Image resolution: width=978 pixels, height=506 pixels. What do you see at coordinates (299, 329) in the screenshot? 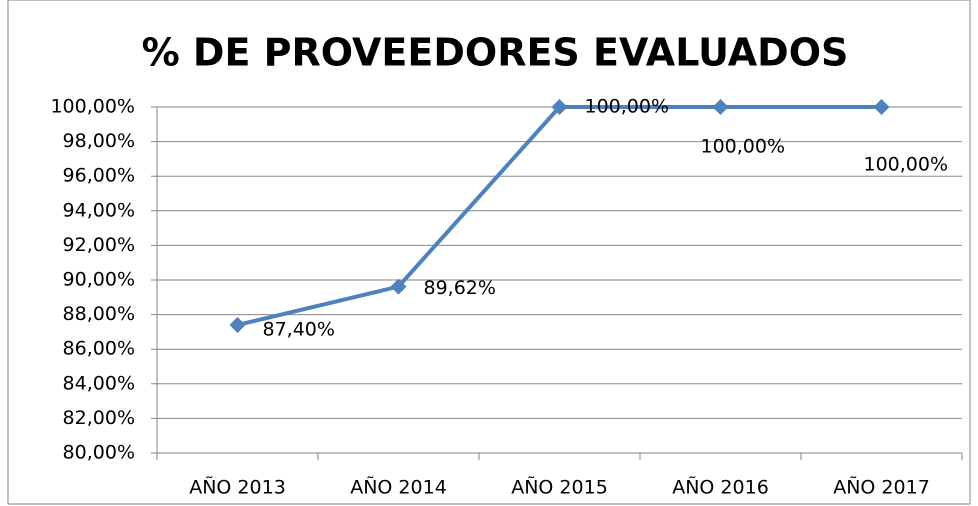
I see `data-label: 87,40%` at bounding box center [299, 329].